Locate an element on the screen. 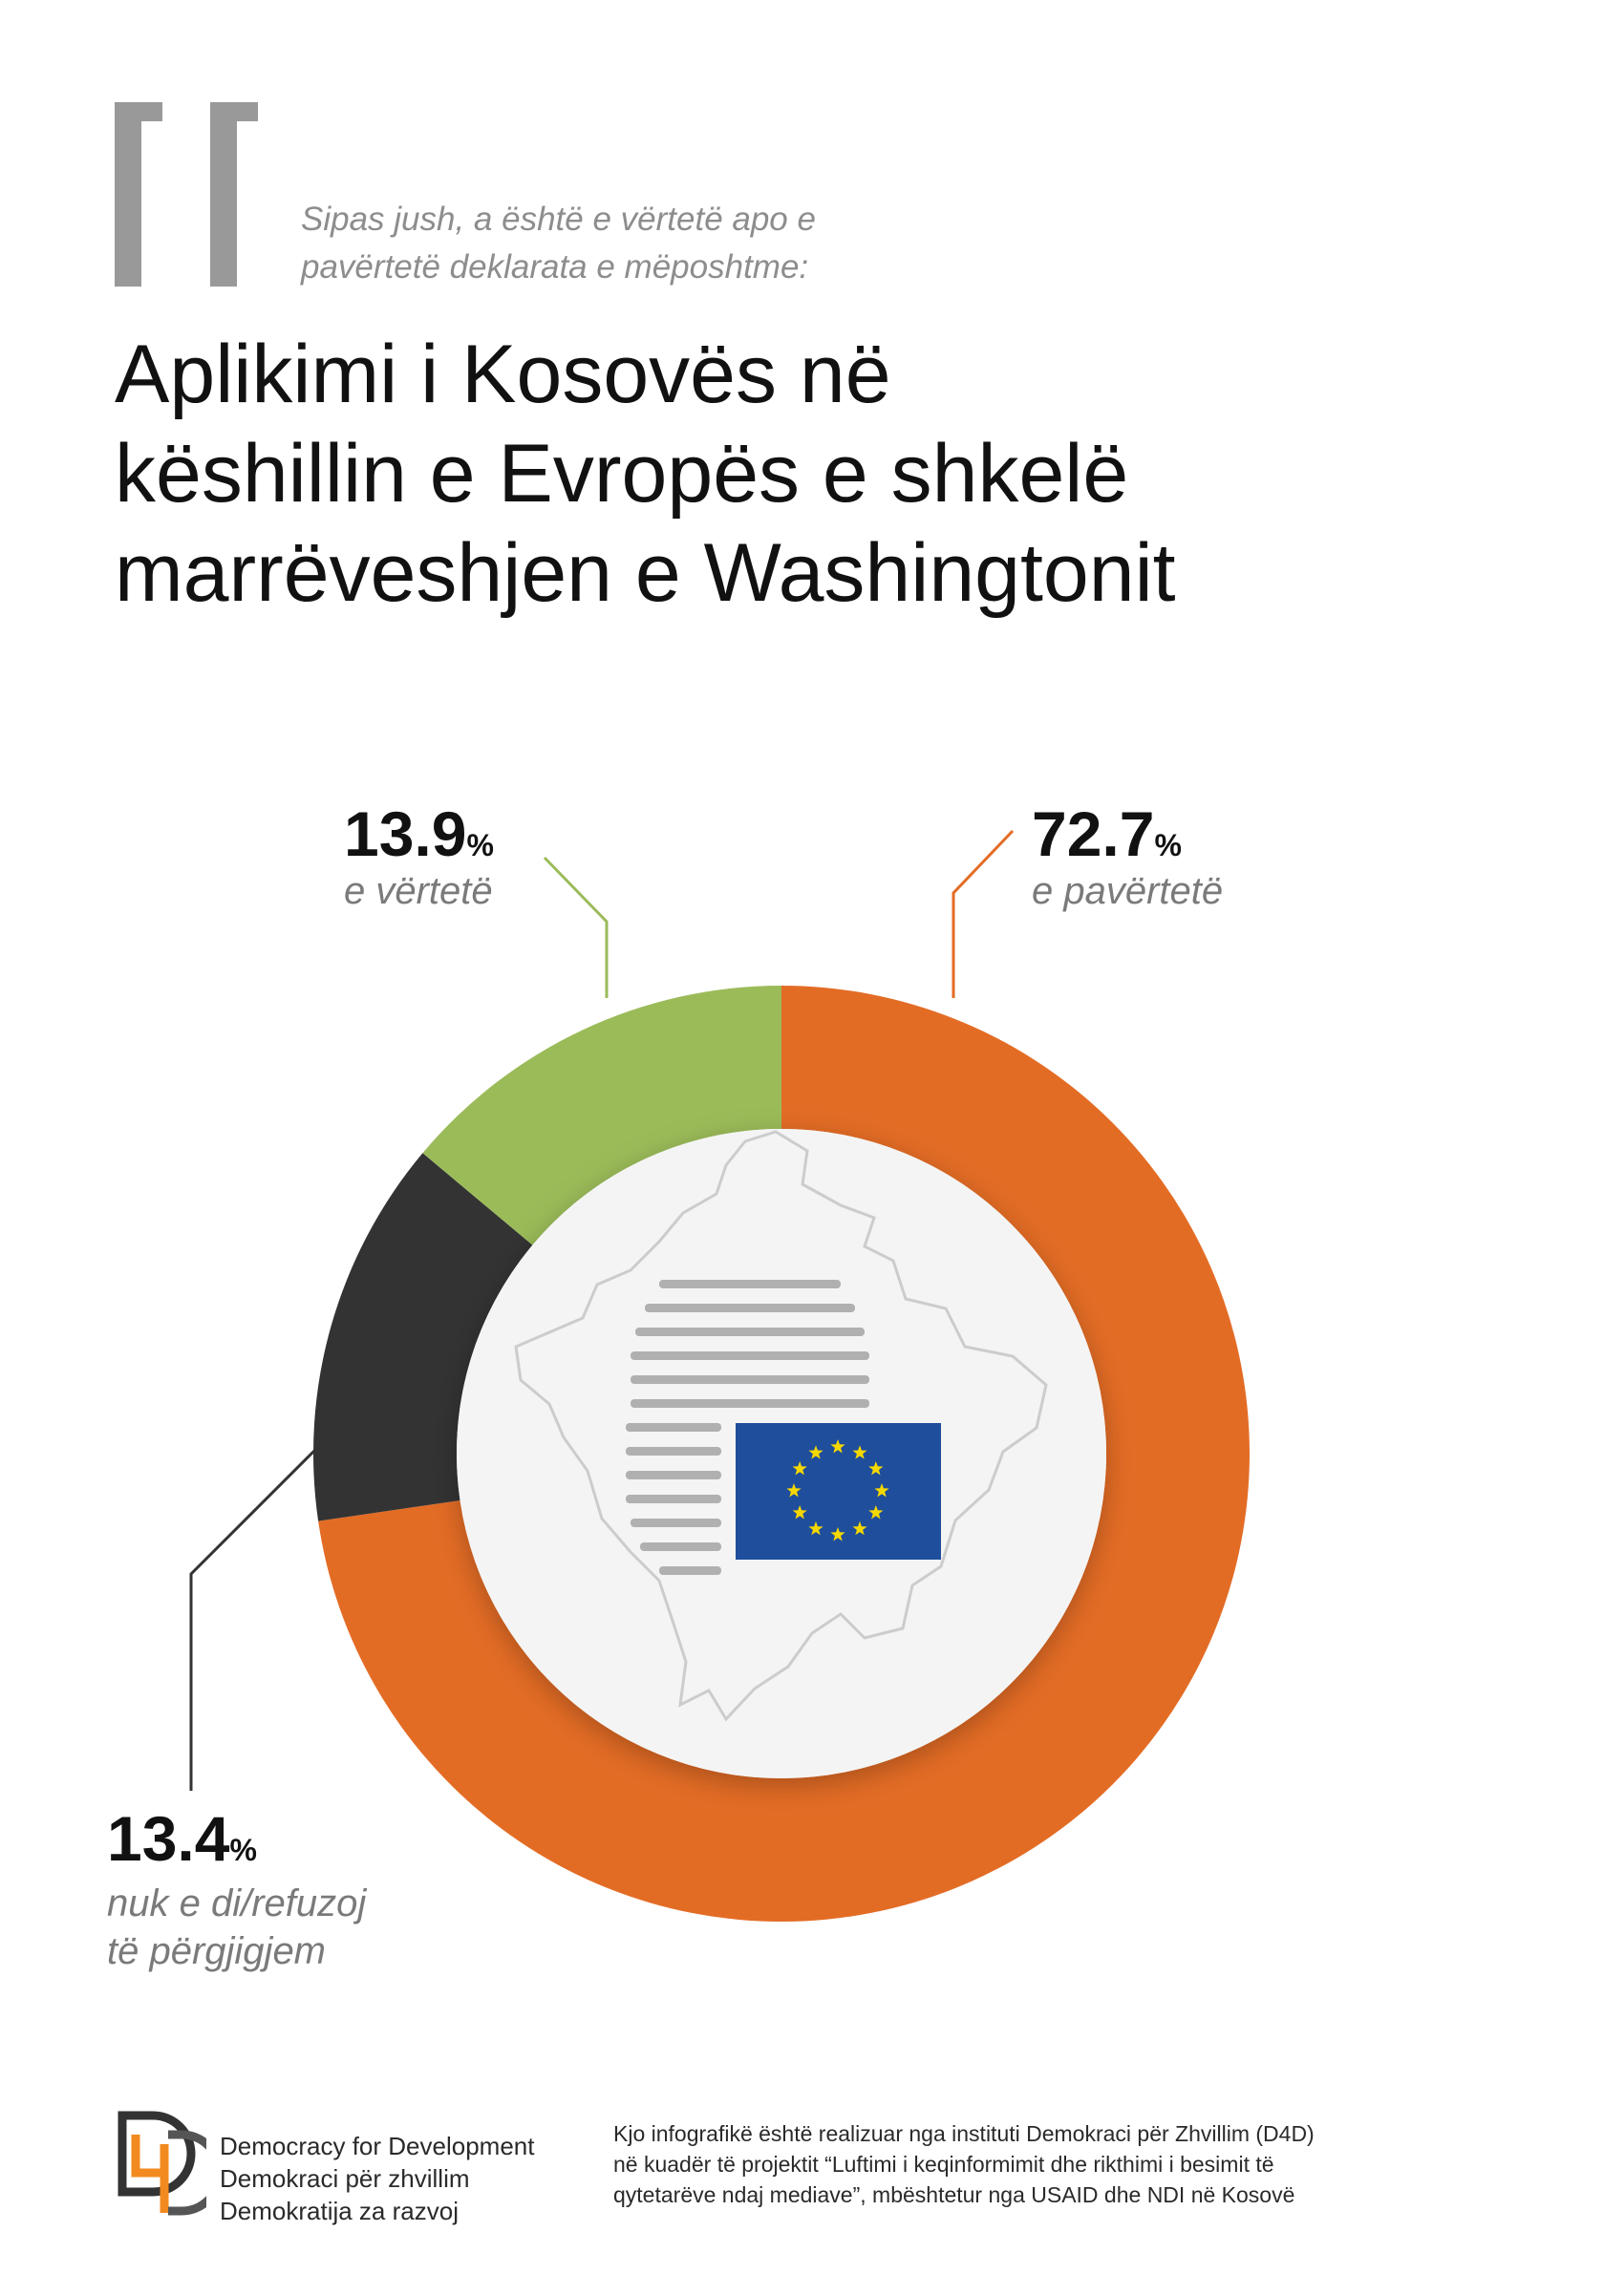  headline-line-2: këshillin e Evropës e shkelë is located at coordinates (622, 474).